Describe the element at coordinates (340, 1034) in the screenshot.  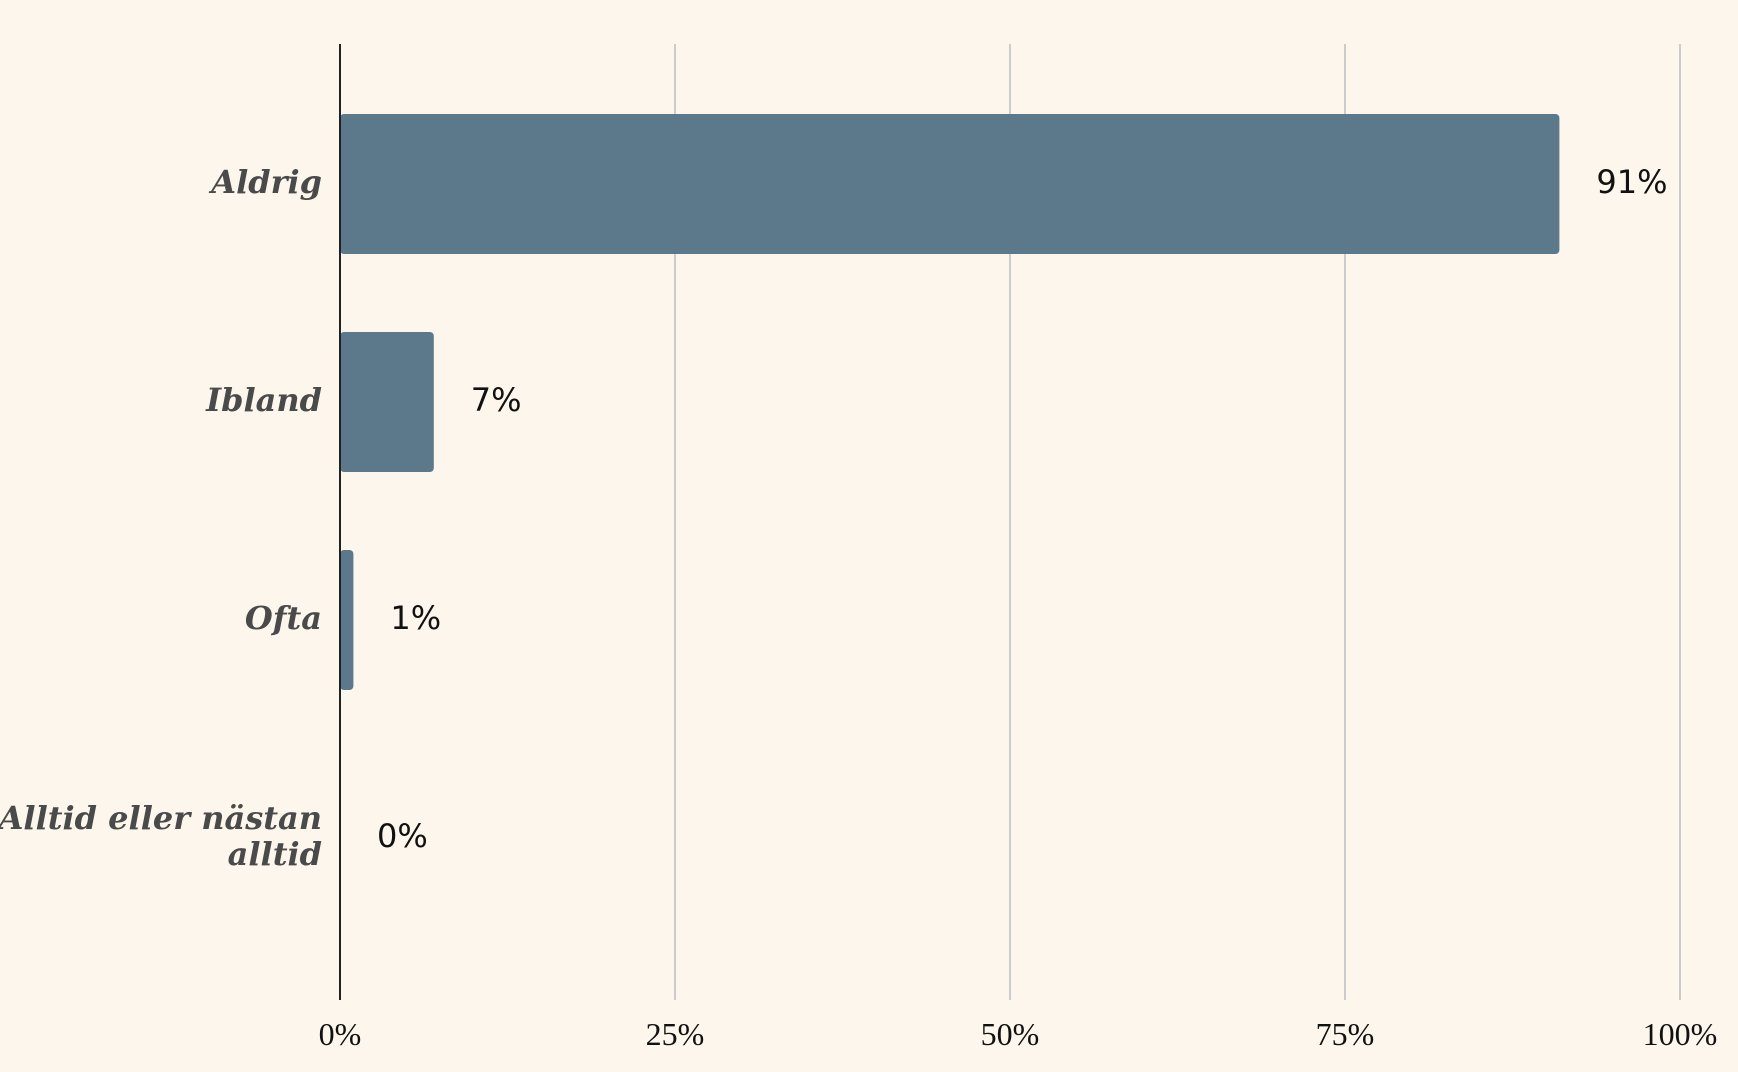
I see `x-tick-label-0: 0%` at that location.